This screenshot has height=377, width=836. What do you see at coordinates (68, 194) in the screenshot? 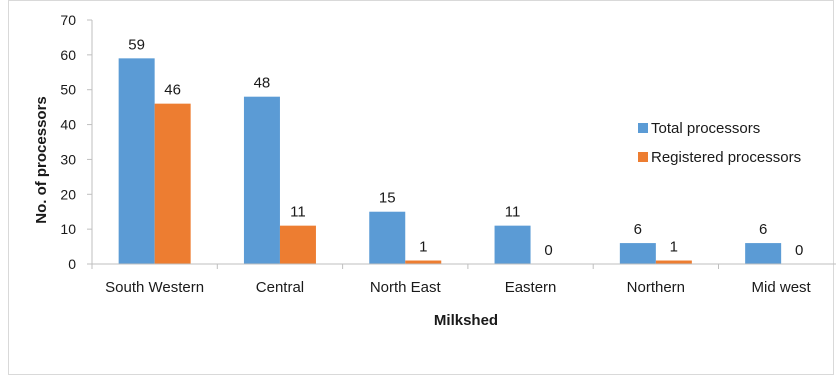
I see `y-tick-label: 20` at bounding box center [68, 194].